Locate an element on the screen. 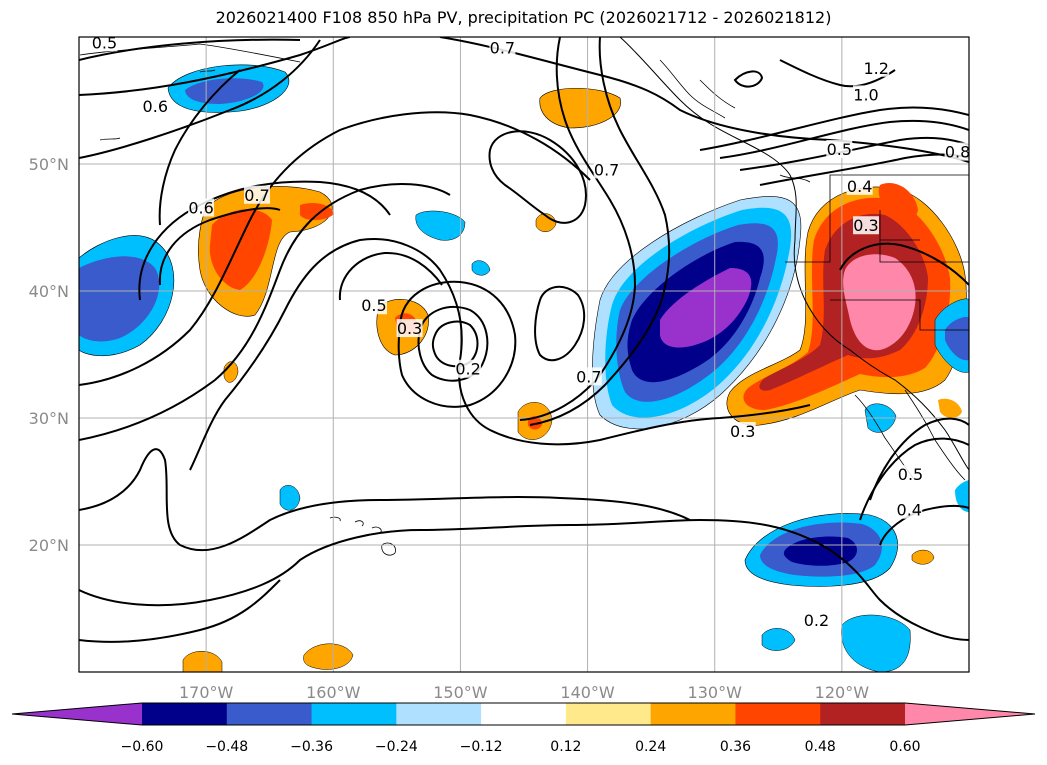 This screenshot has width=1047, height=765. lon-tick-label: 130°W is located at coordinates (715, 692).